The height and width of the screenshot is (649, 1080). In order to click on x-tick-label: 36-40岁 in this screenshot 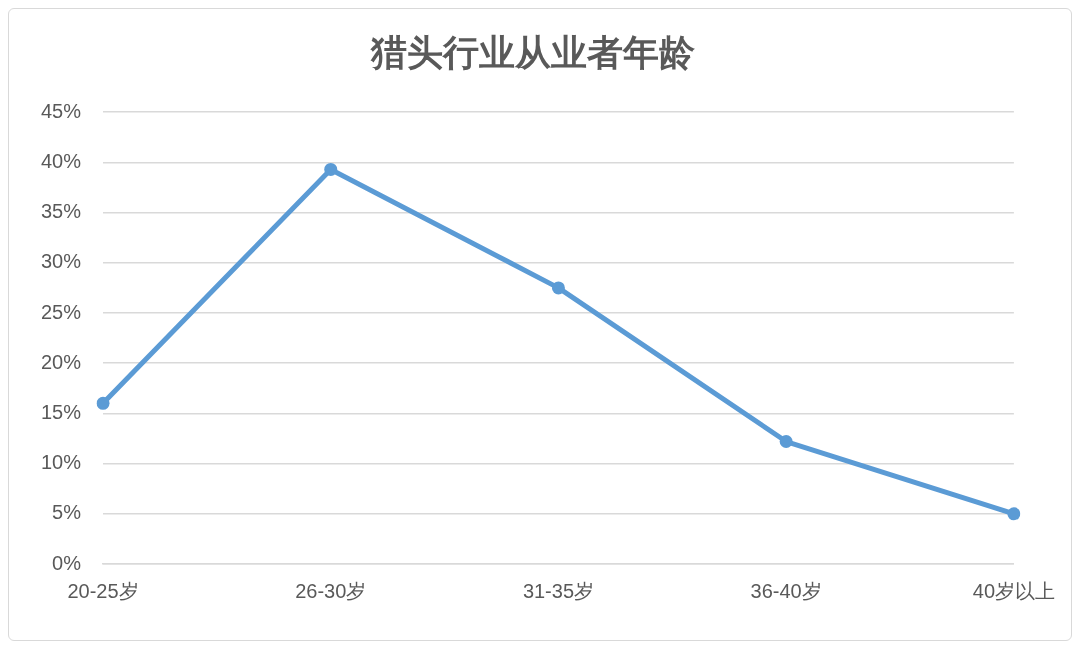, I will do `click(786, 590)`.